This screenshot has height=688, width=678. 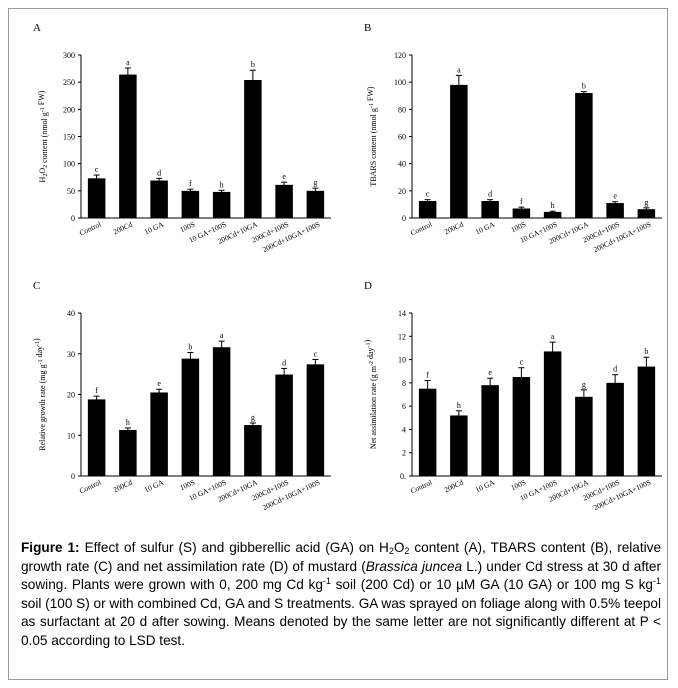 What do you see at coordinates (37, 28) in the screenshot?
I see `panel-letter: A` at bounding box center [37, 28].